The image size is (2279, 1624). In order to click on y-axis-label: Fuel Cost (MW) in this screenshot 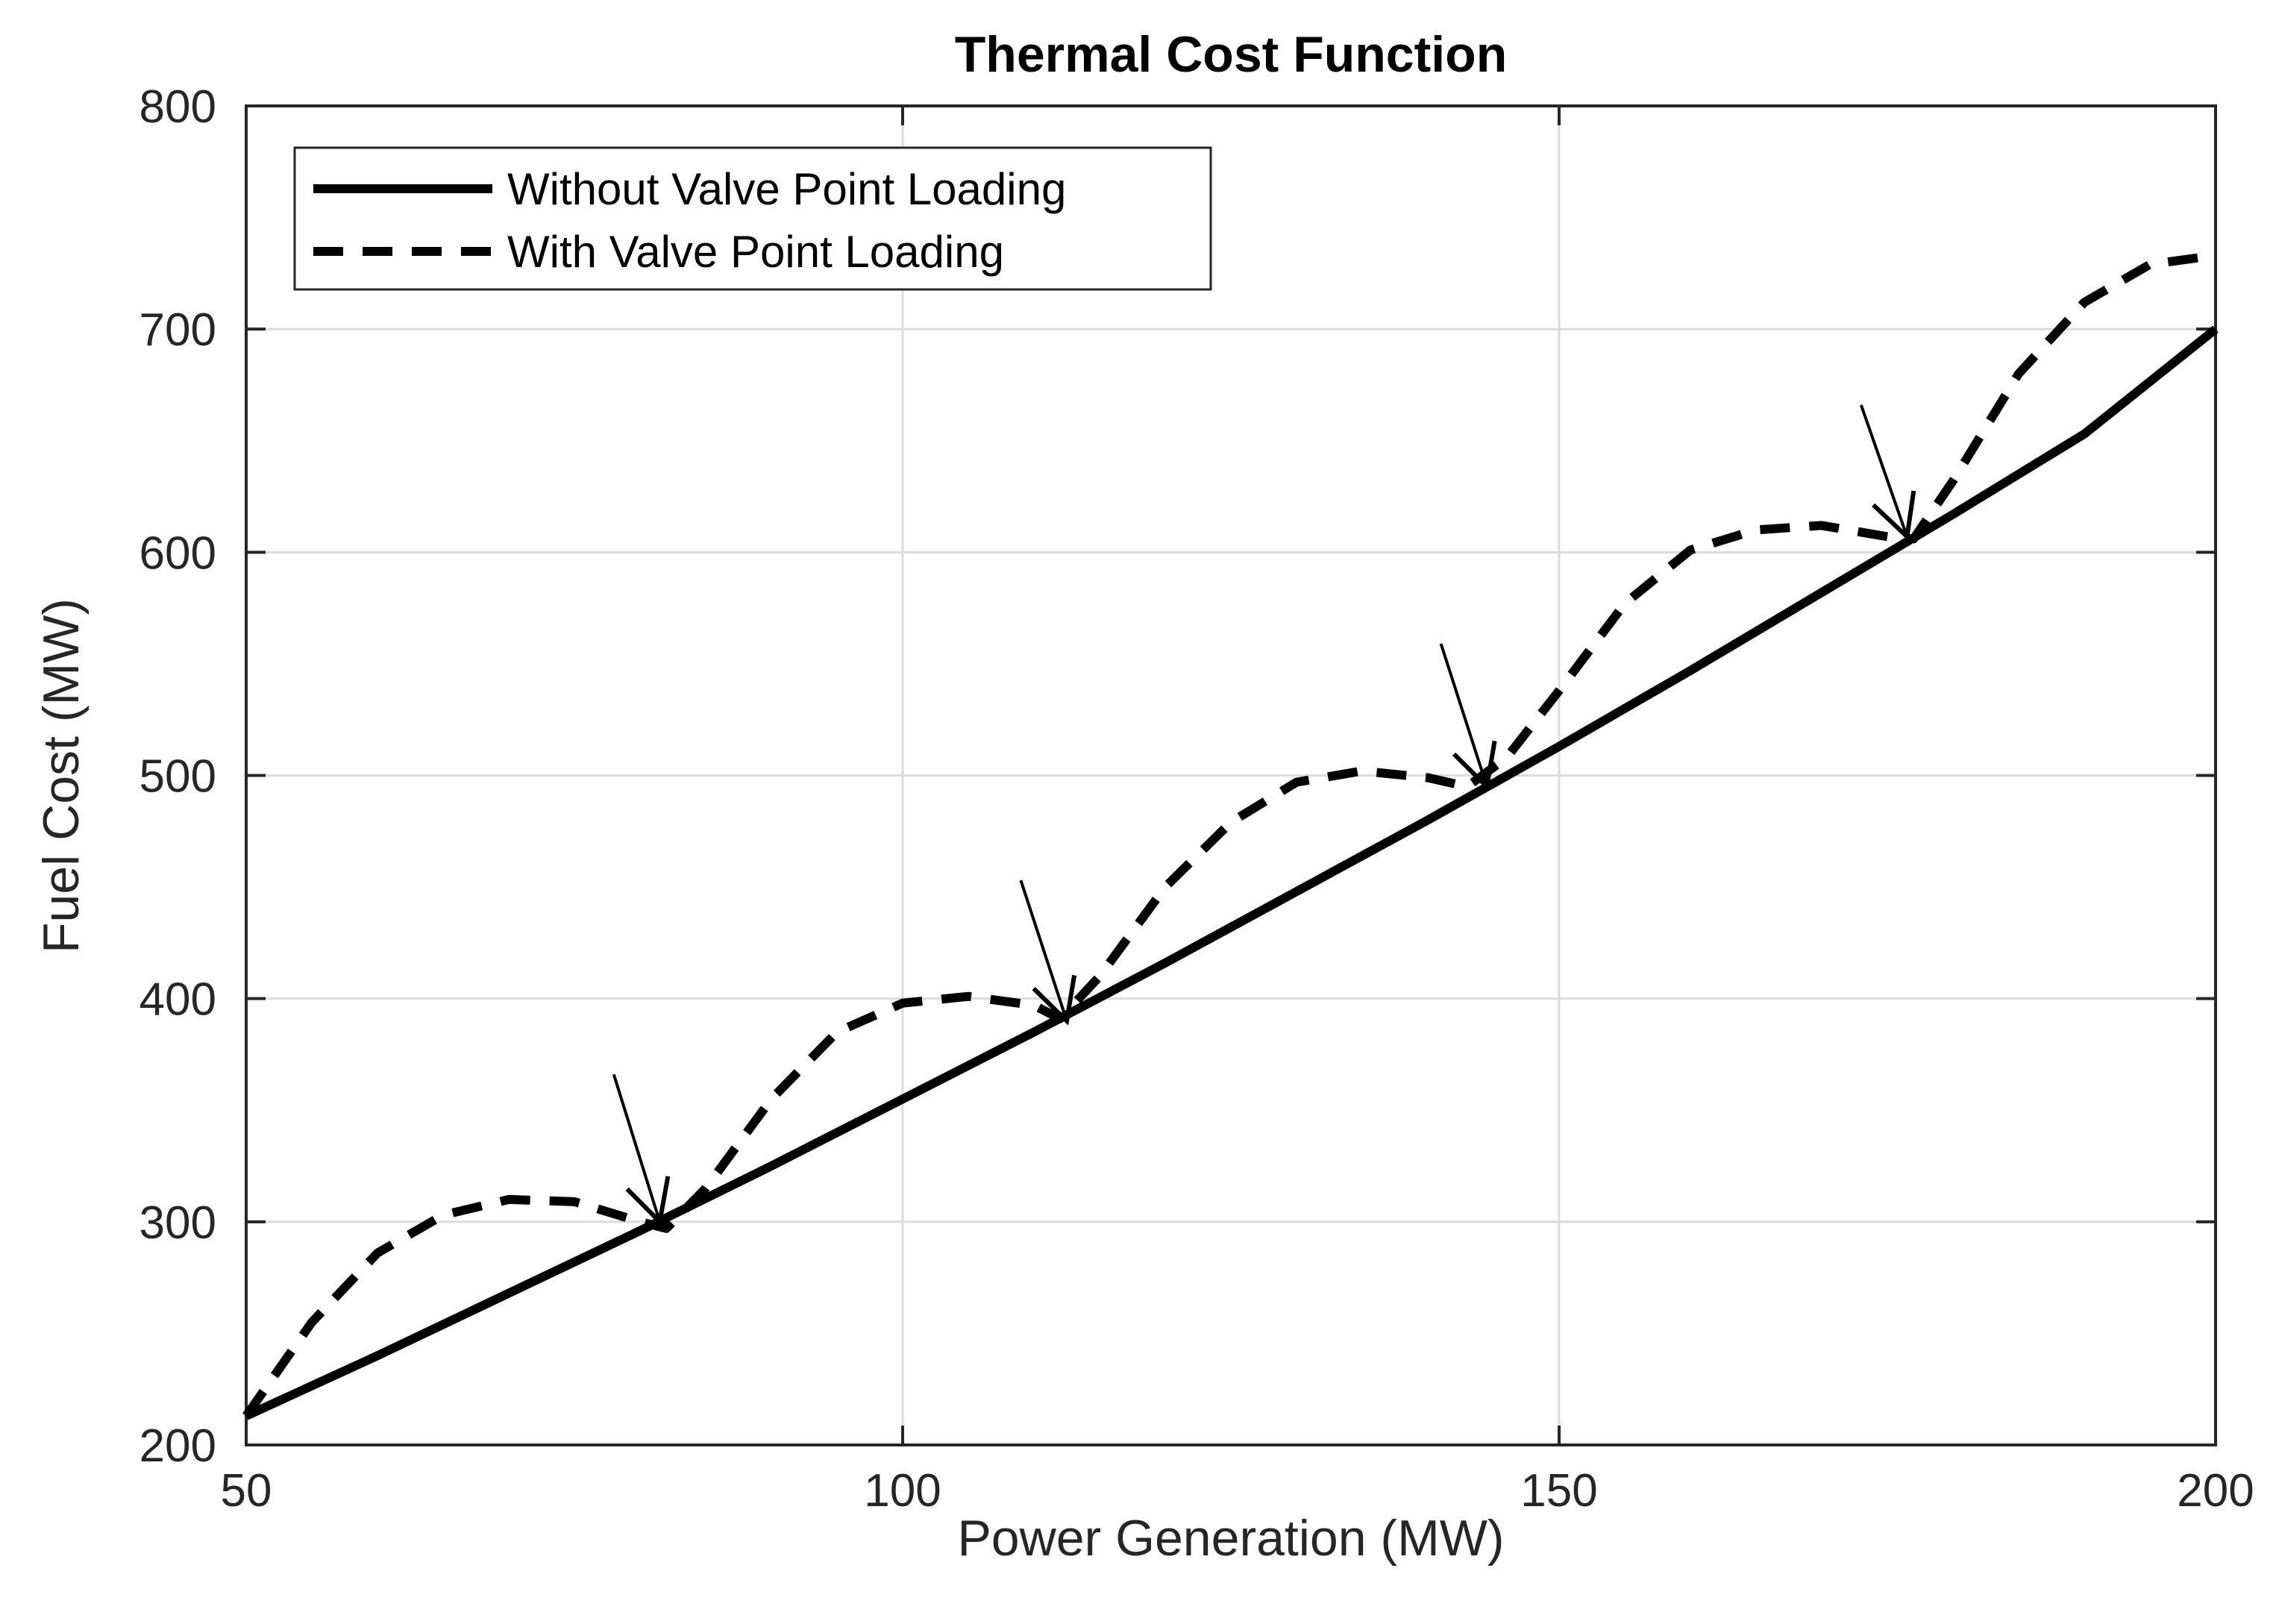, I will do `click(61, 775)`.